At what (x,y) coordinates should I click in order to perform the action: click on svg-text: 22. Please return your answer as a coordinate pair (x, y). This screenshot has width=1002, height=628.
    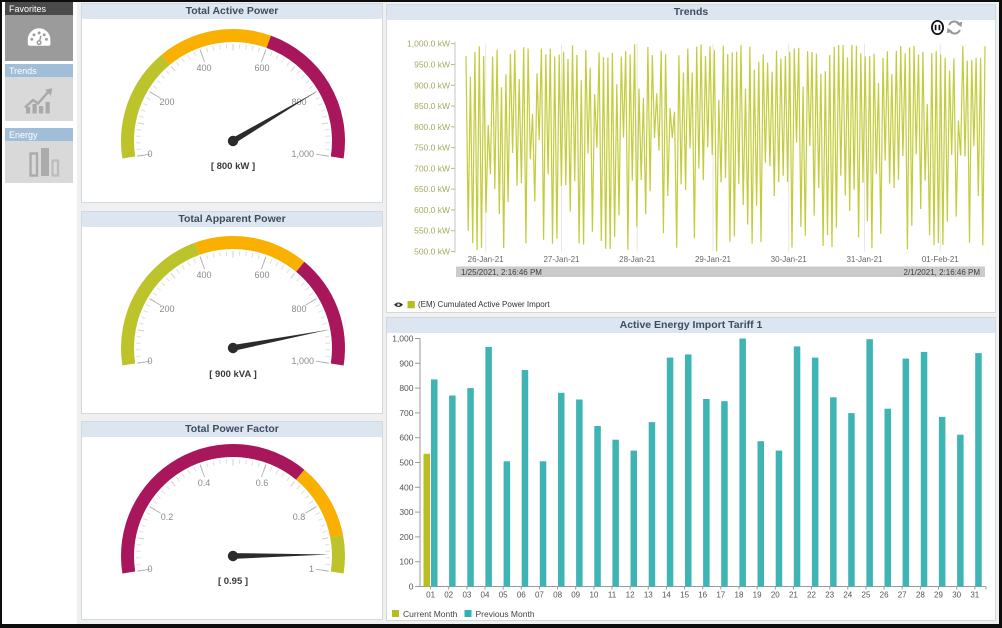
    Looking at the image, I should click on (811, 595).